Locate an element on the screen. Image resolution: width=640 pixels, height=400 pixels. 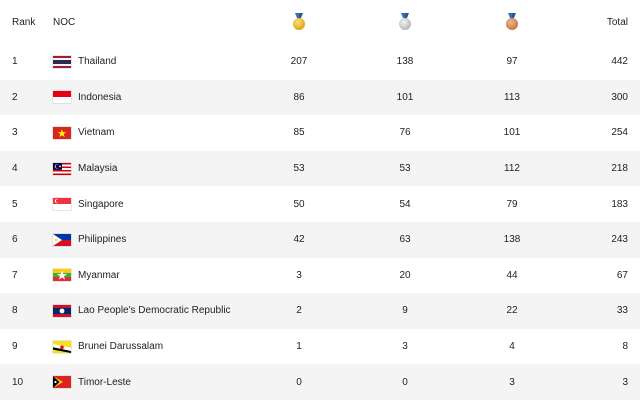
total-count: 254 is located at coordinates (619, 133).